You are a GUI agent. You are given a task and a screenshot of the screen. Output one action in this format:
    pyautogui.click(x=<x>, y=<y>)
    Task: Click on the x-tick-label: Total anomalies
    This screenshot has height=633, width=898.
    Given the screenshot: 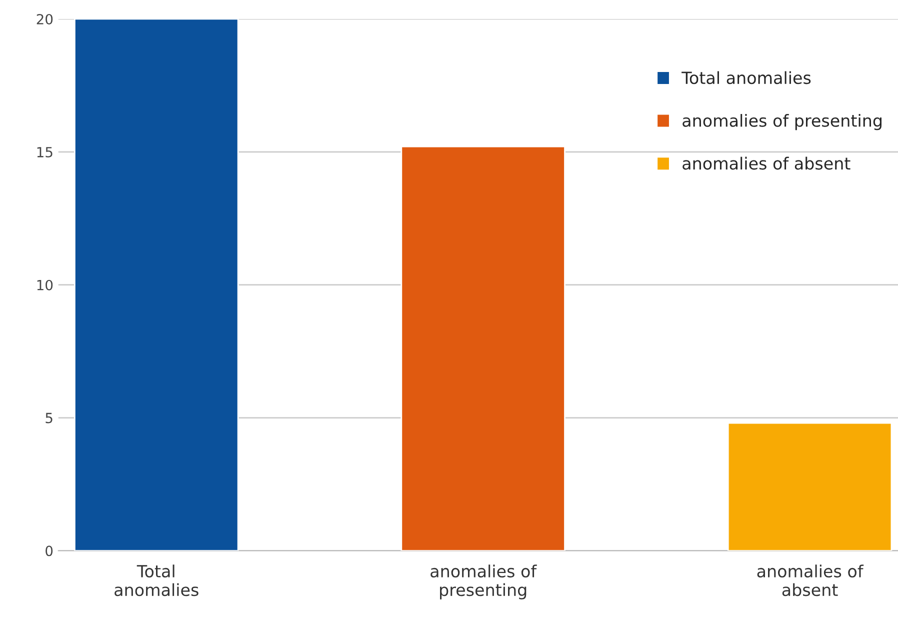 What is the action you would take?
    pyautogui.click(x=156, y=580)
    